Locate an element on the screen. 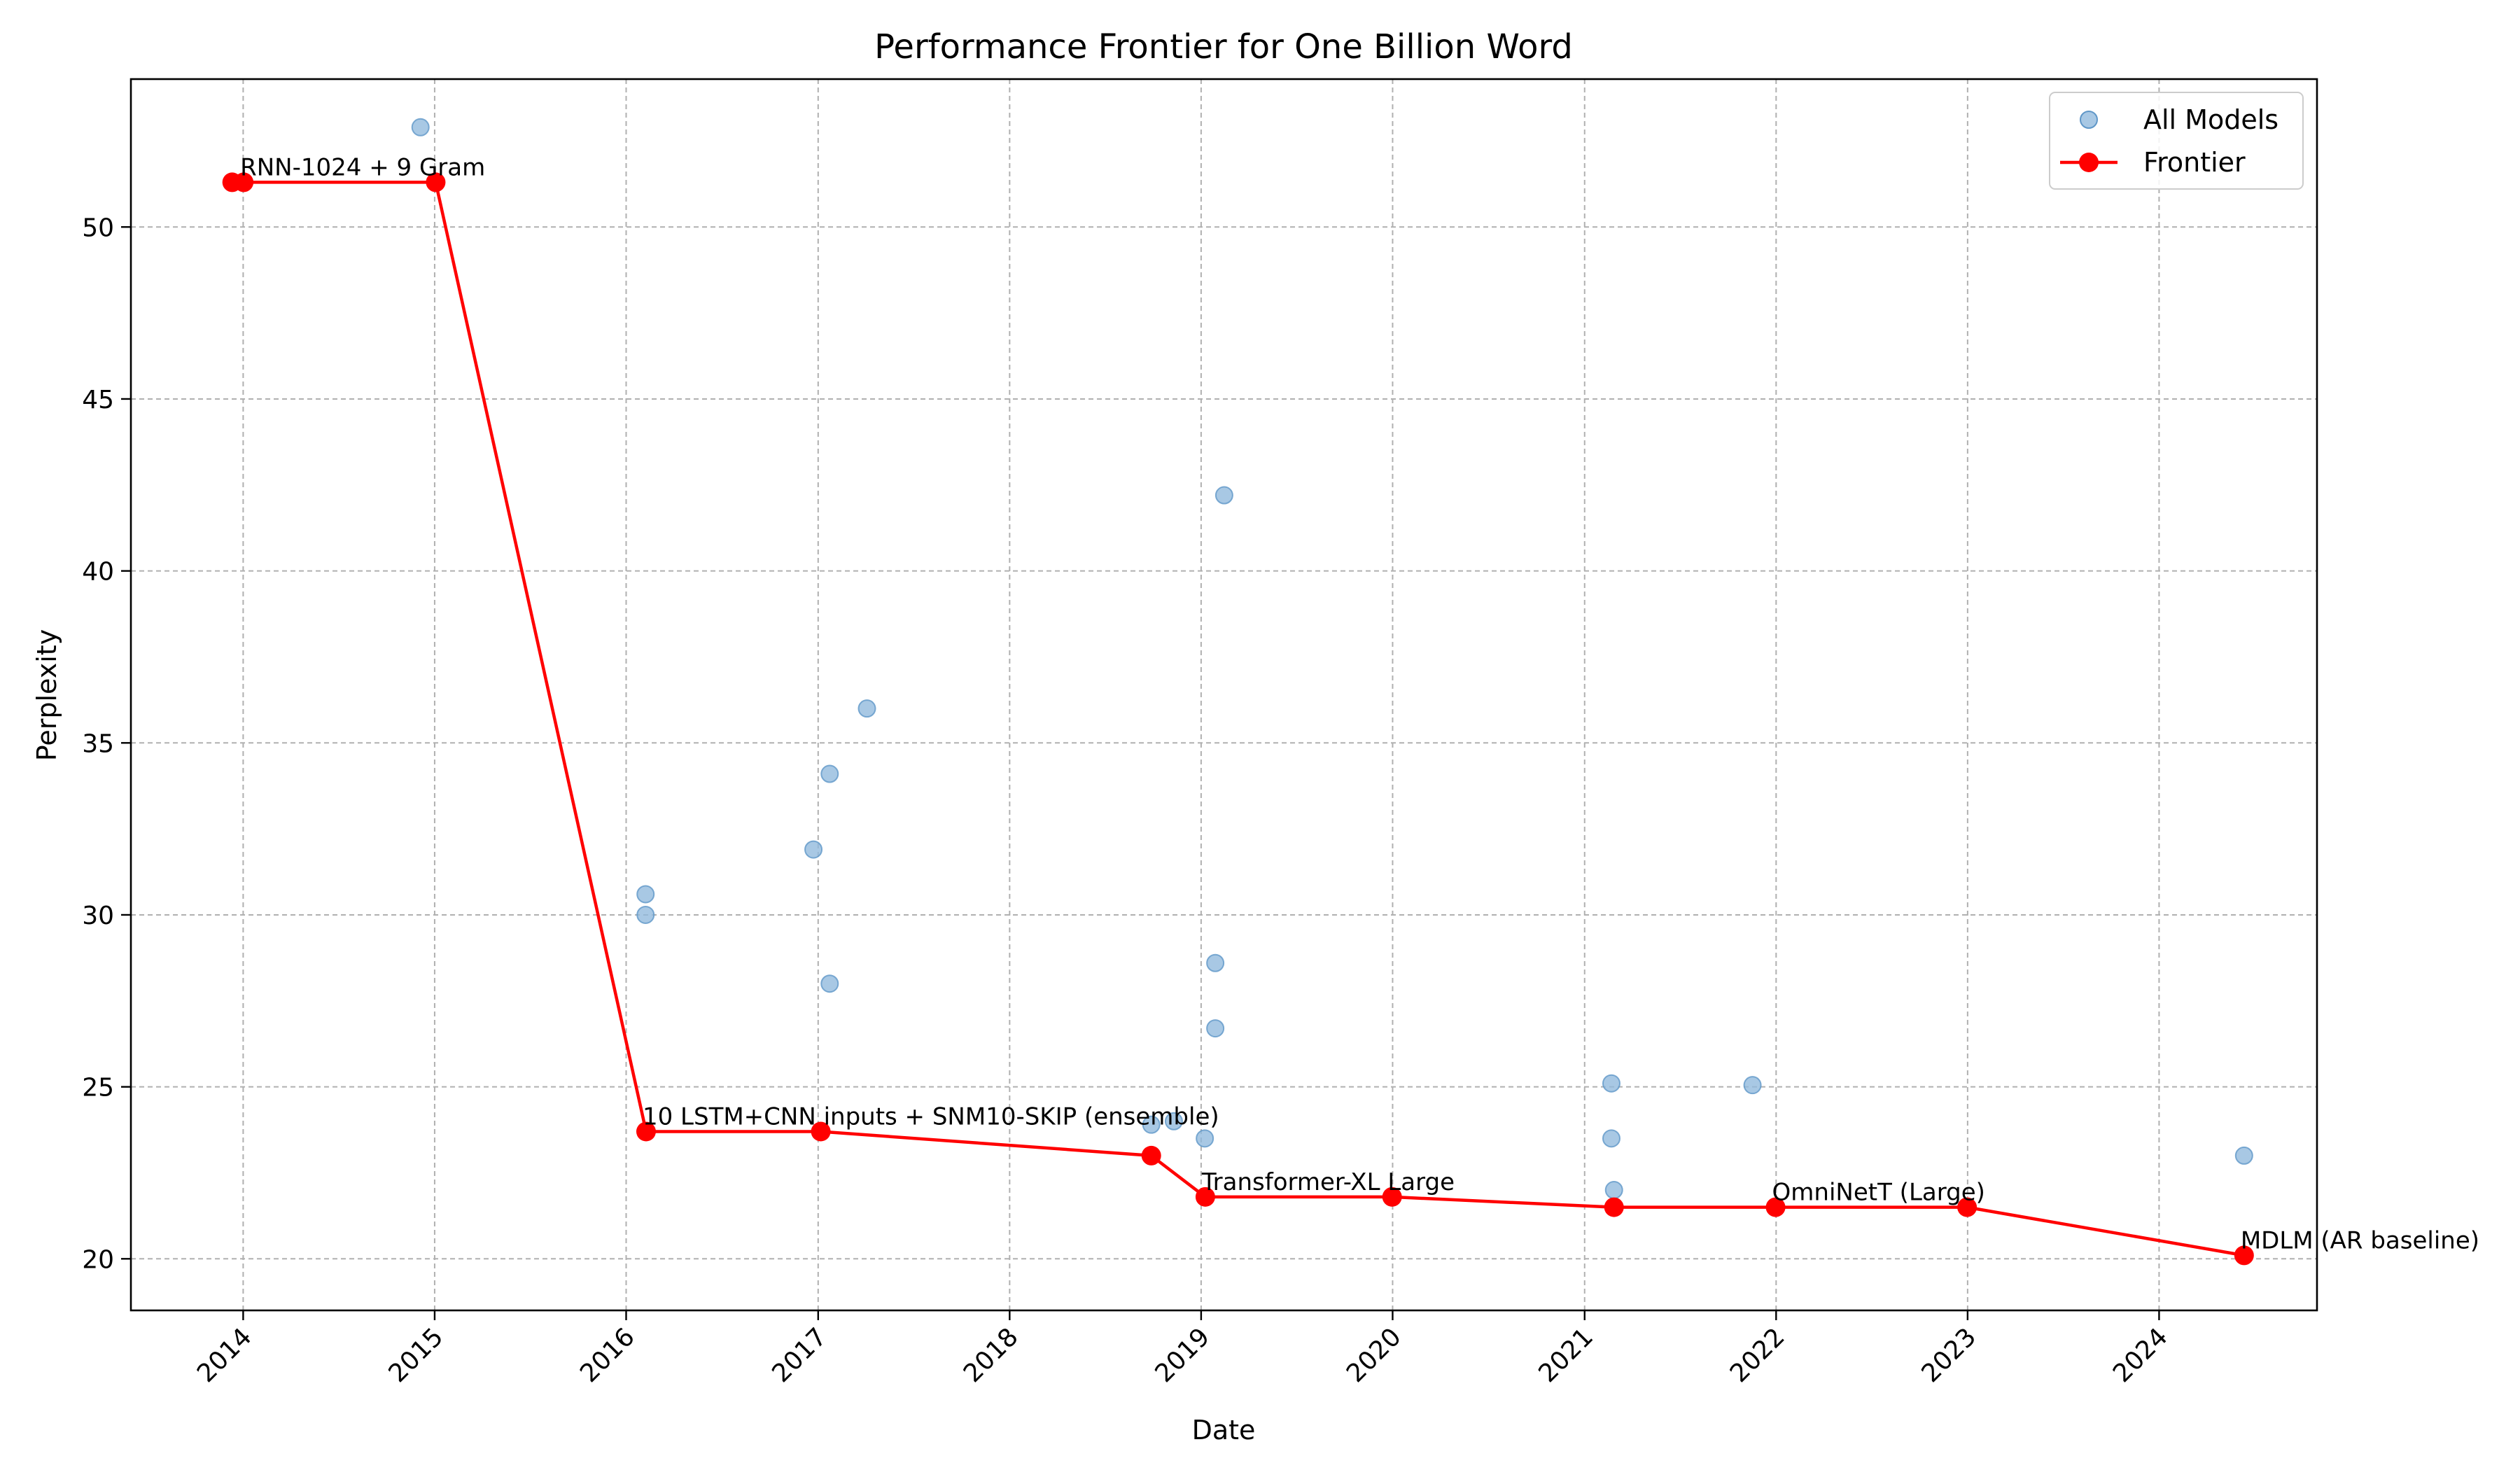 The height and width of the screenshot is (1470, 2520). x-tick-label-2020: 2020 is located at coordinates (1374, 1355).